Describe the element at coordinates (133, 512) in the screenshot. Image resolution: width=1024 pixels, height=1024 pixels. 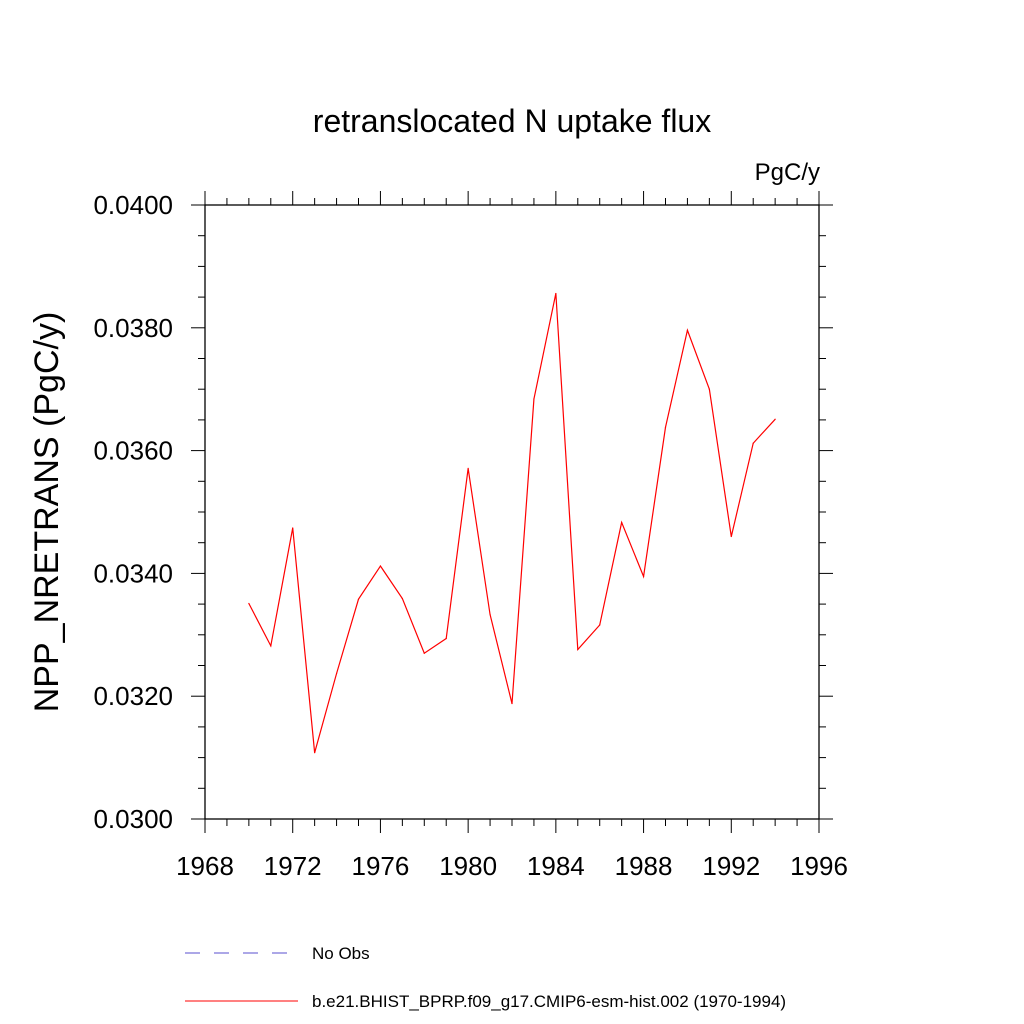
I see `y-tick-labels: 0.0300 0.0320 0.0340 0.0360 0.0380 0.0400` at that location.